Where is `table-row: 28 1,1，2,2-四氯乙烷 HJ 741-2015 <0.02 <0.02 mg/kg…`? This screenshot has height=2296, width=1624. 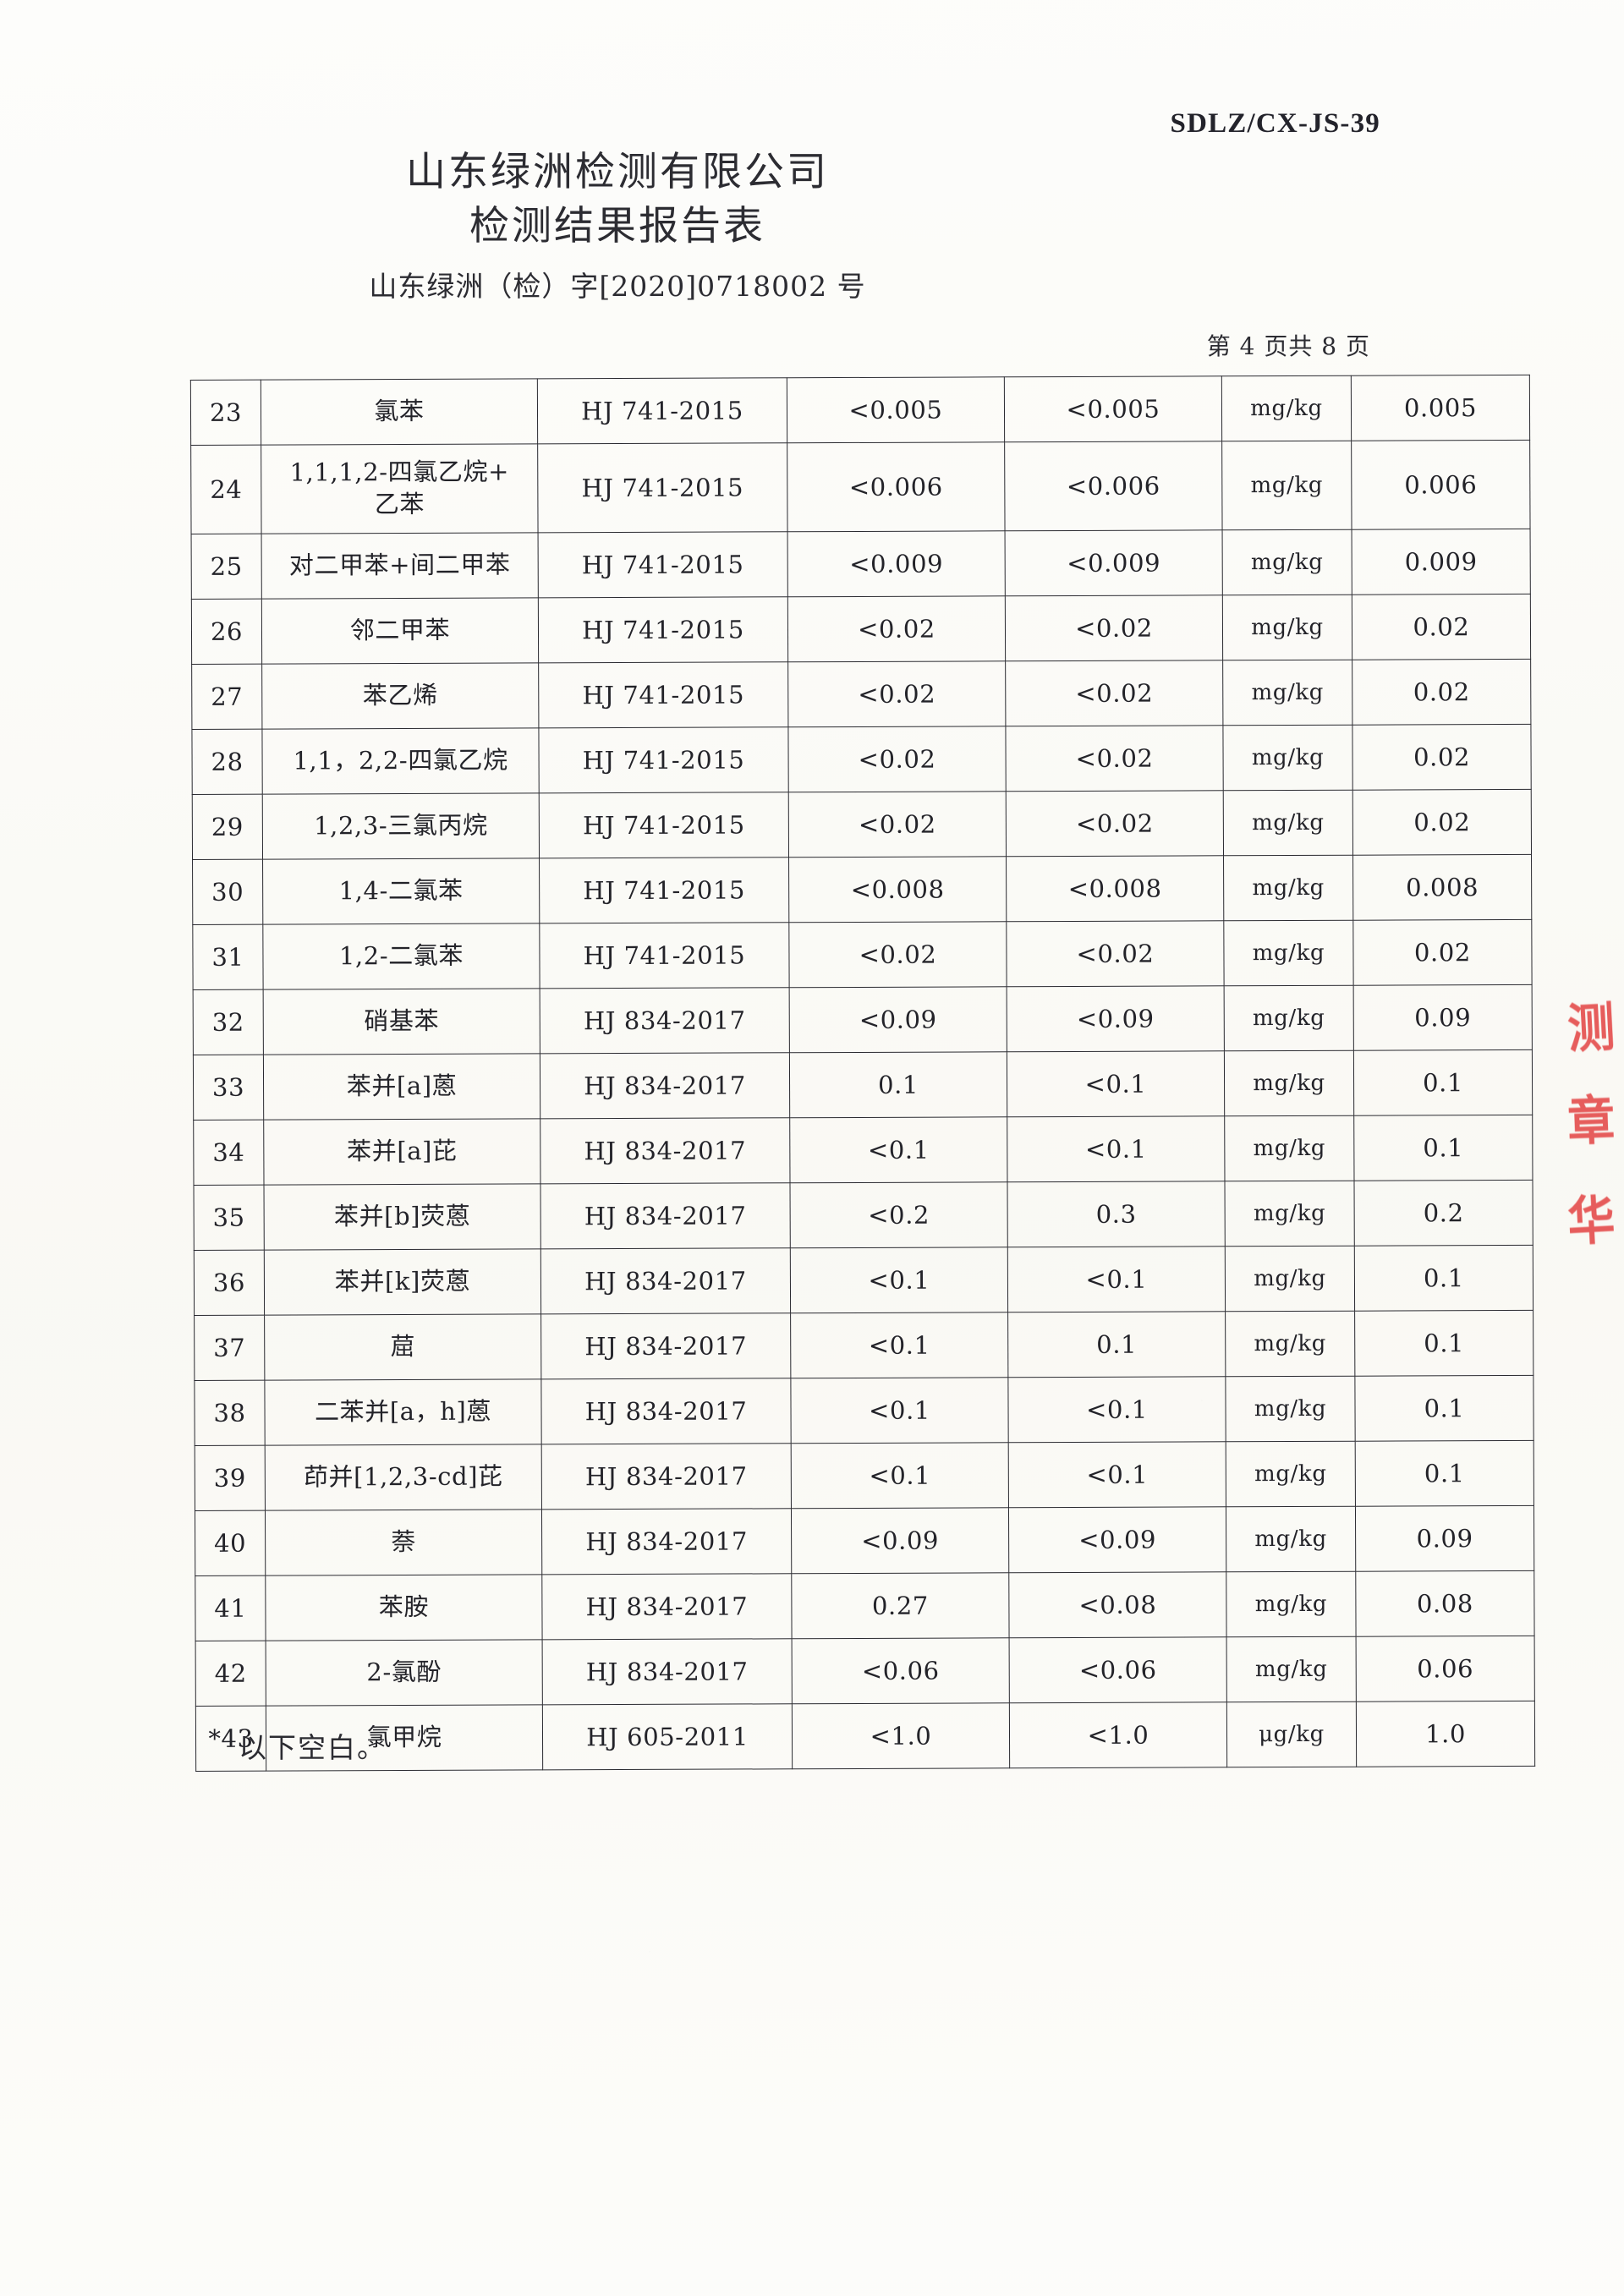 table-row: 28 1,1，2,2-四氯乙烷 HJ 741-2015 <0.02 <0.02 mg/kg… is located at coordinates (861, 760).